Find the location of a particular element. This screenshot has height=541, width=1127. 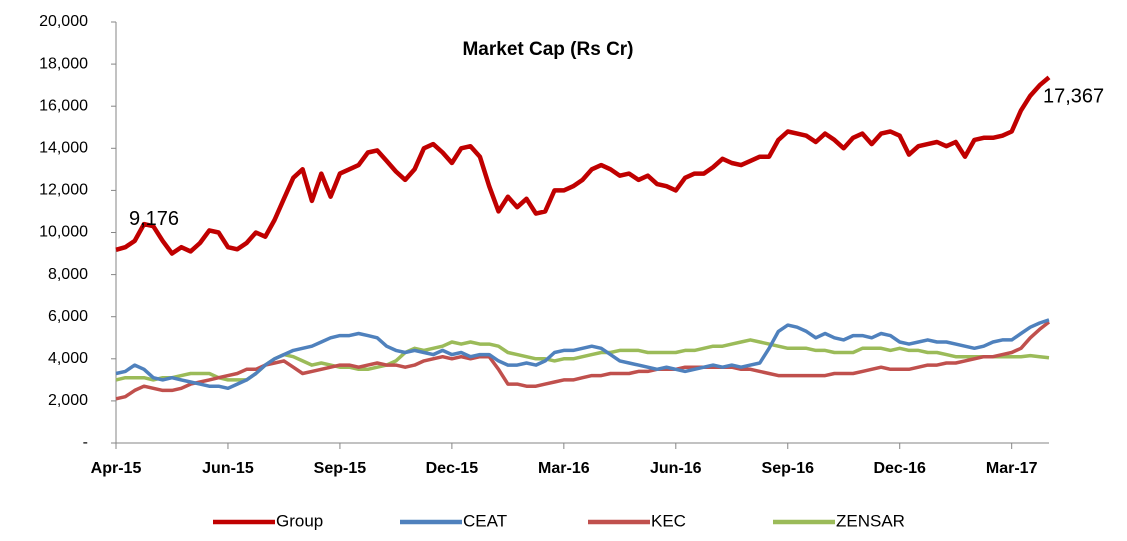

chart-title: Market Cap (Rs Cr) is located at coordinates (547, 49).